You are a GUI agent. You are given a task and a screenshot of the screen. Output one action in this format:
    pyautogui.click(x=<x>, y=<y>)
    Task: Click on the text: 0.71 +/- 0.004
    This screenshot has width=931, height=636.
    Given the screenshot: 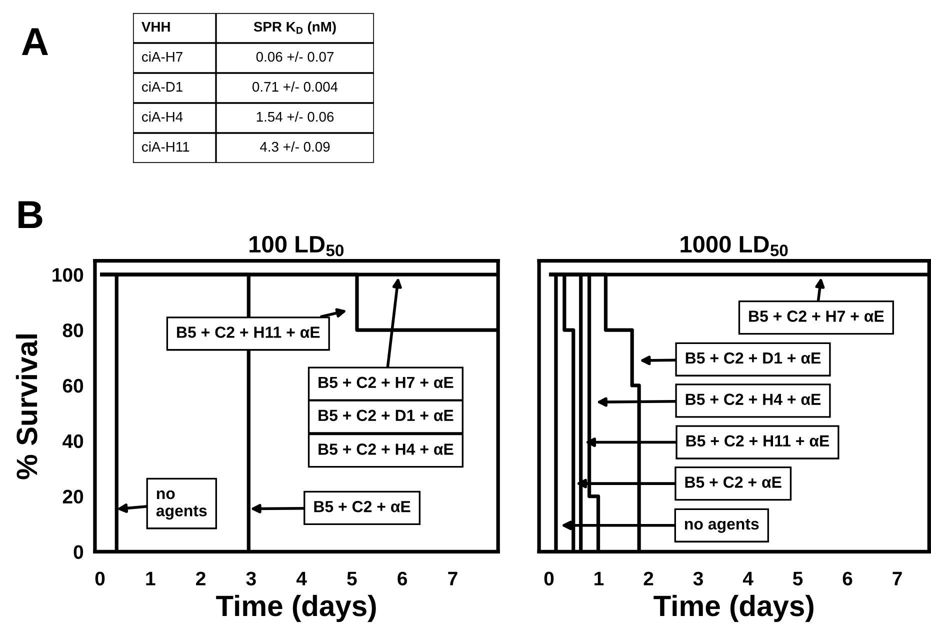 What is the action you would take?
    pyautogui.click(x=295, y=87)
    